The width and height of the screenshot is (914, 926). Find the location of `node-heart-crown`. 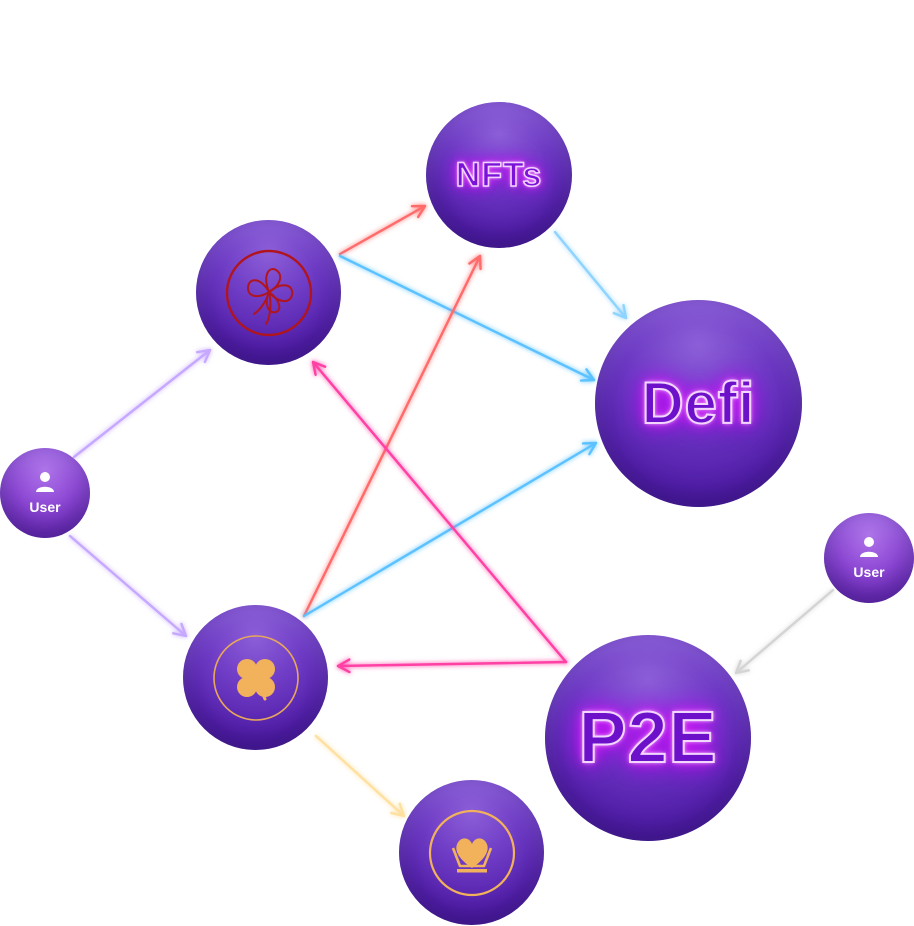

node-heart-crown is located at coordinates (471, 852).